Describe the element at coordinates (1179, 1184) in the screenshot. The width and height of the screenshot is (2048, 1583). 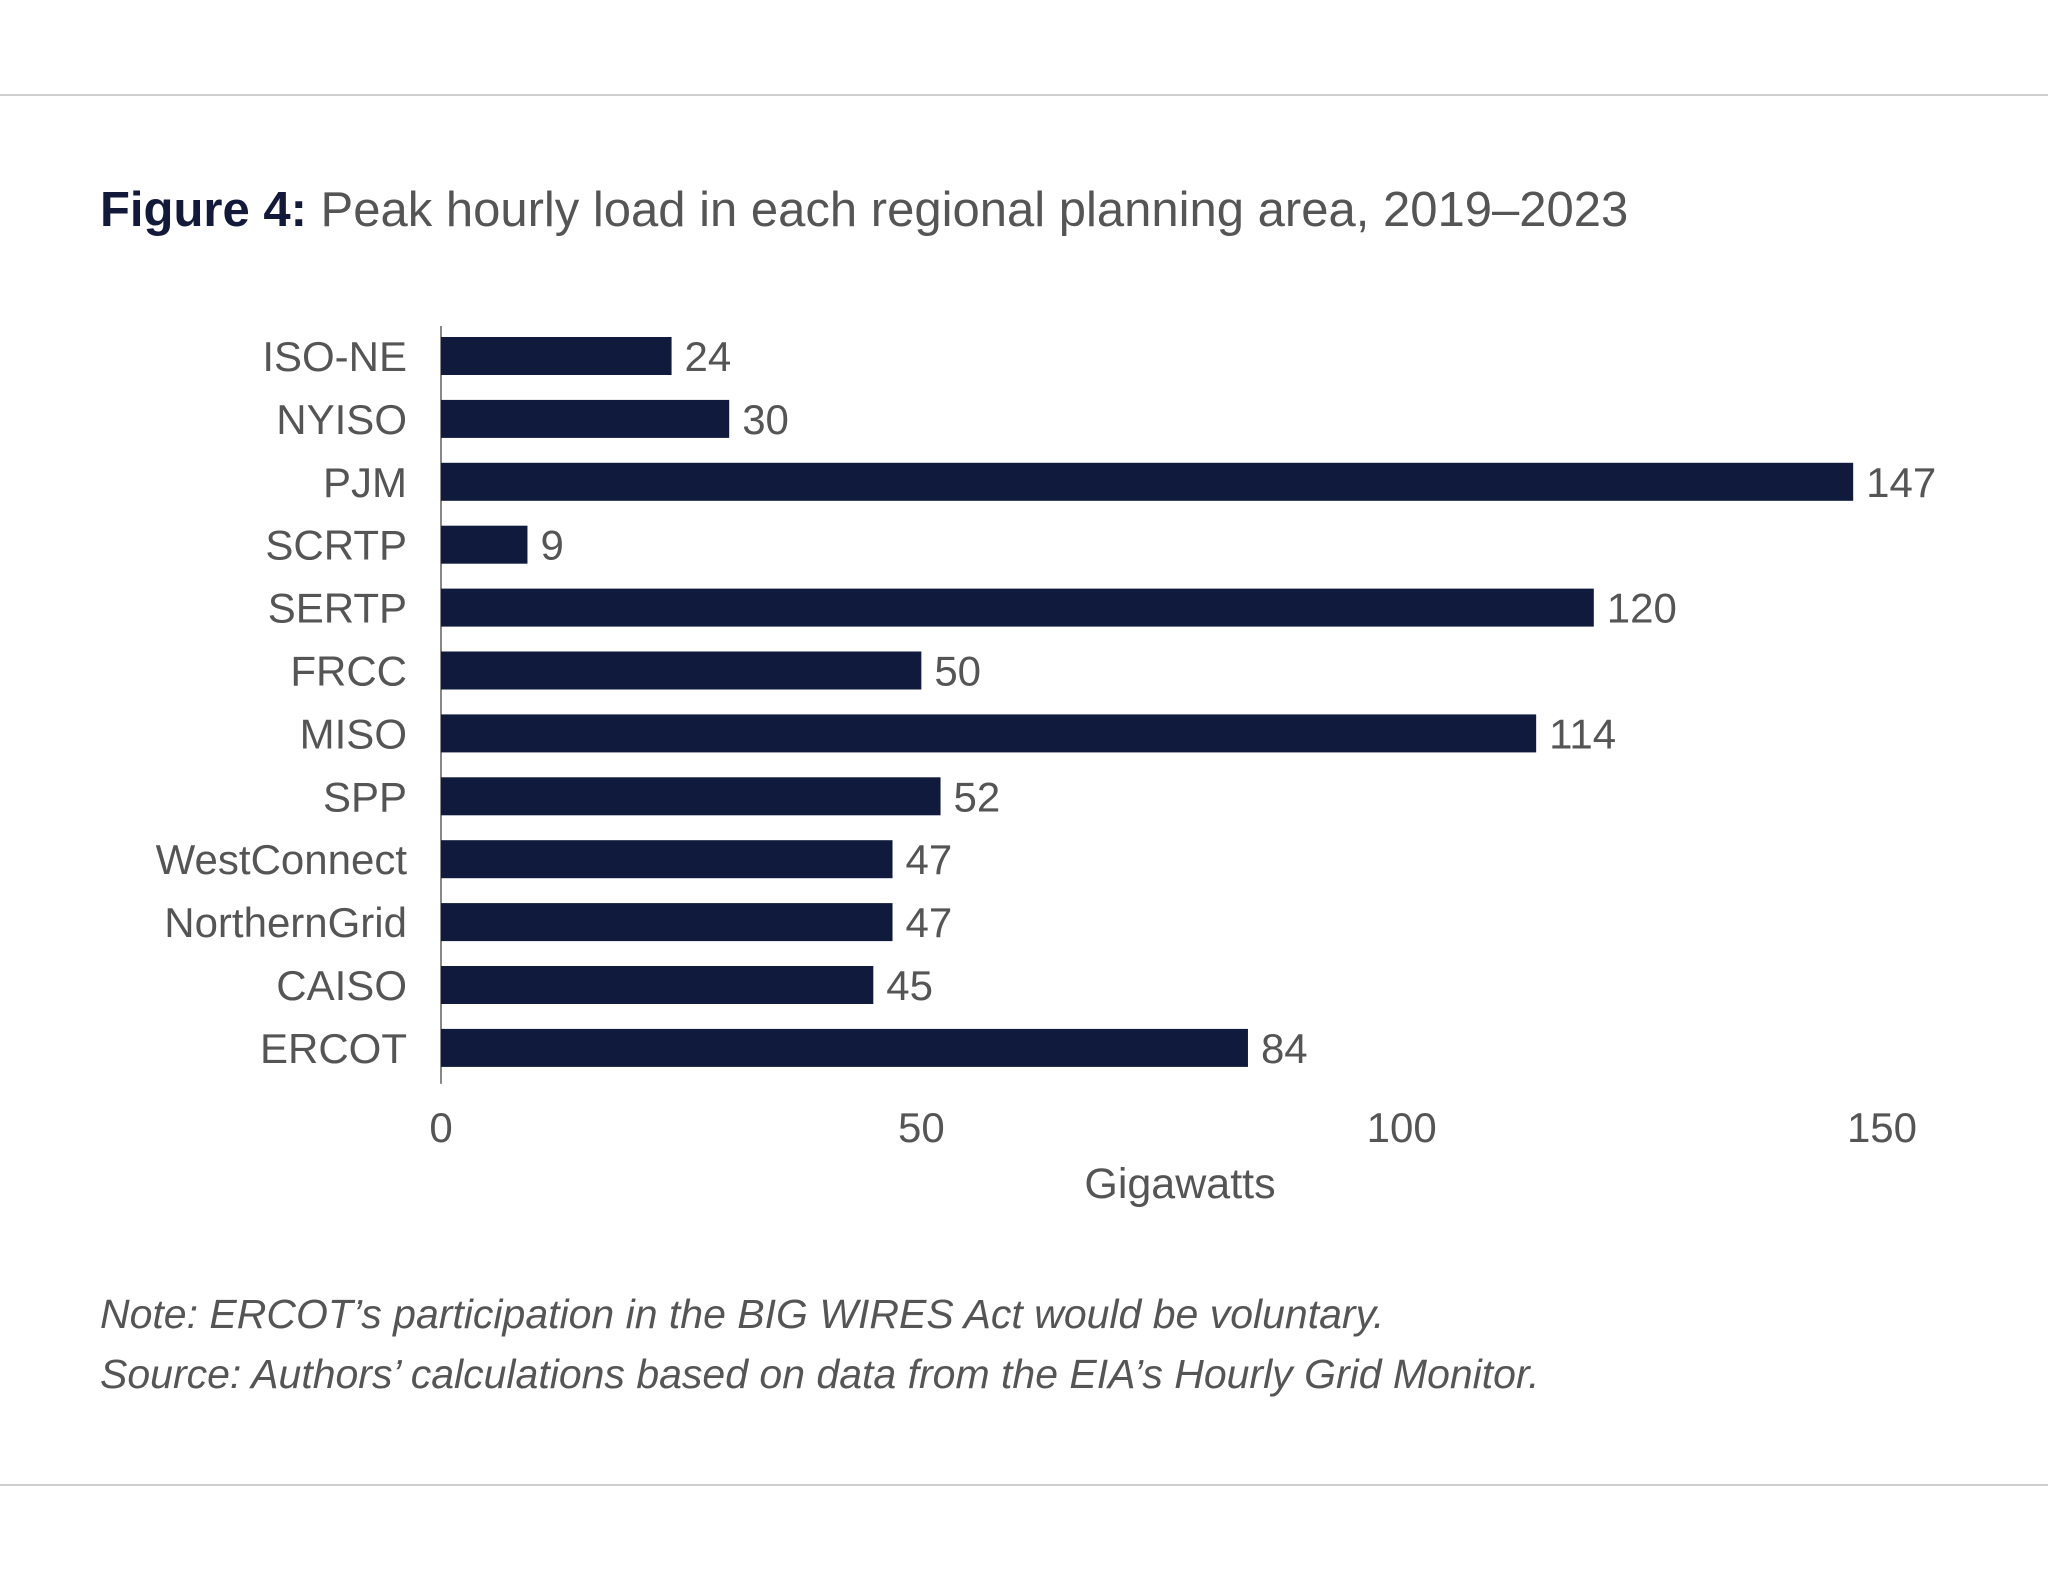
I see `x-axis-title: Gigawatts` at that location.